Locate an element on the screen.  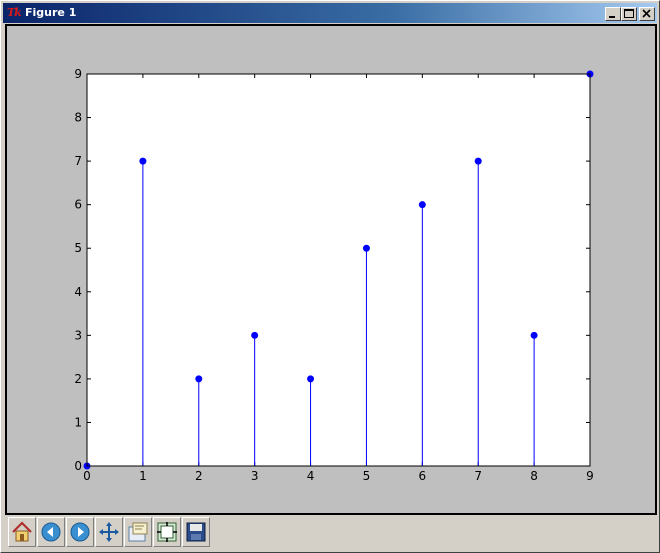
y-tick-label: 4 is located at coordinates (78, 292).